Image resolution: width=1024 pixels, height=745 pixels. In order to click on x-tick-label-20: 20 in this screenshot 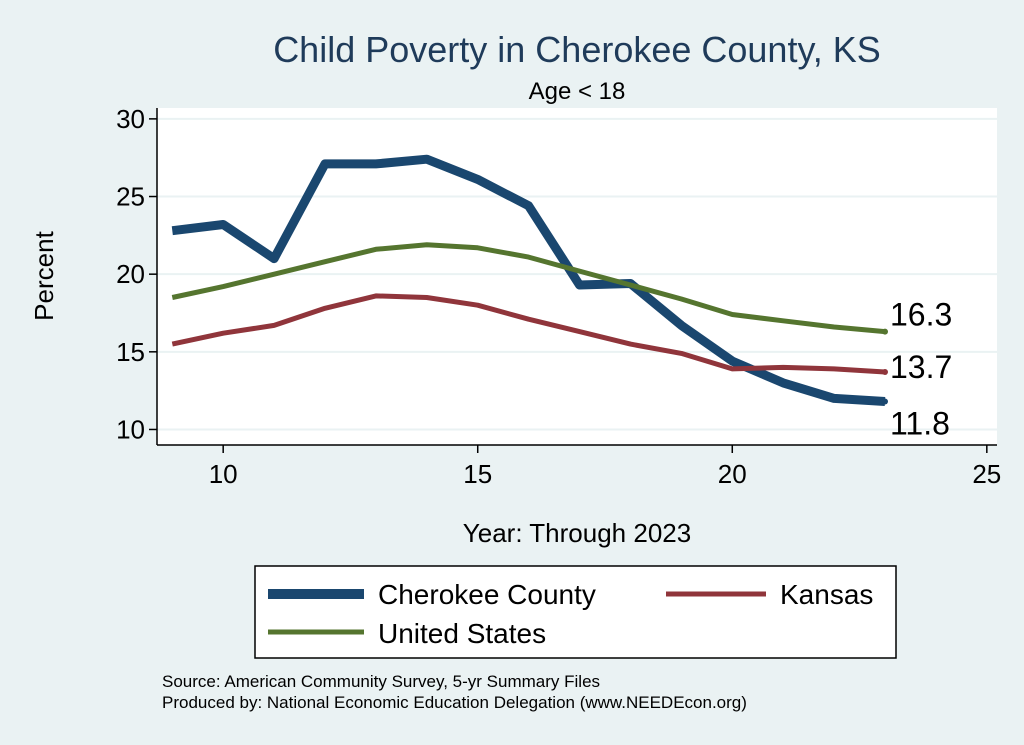, I will do `click(732, 474)`.